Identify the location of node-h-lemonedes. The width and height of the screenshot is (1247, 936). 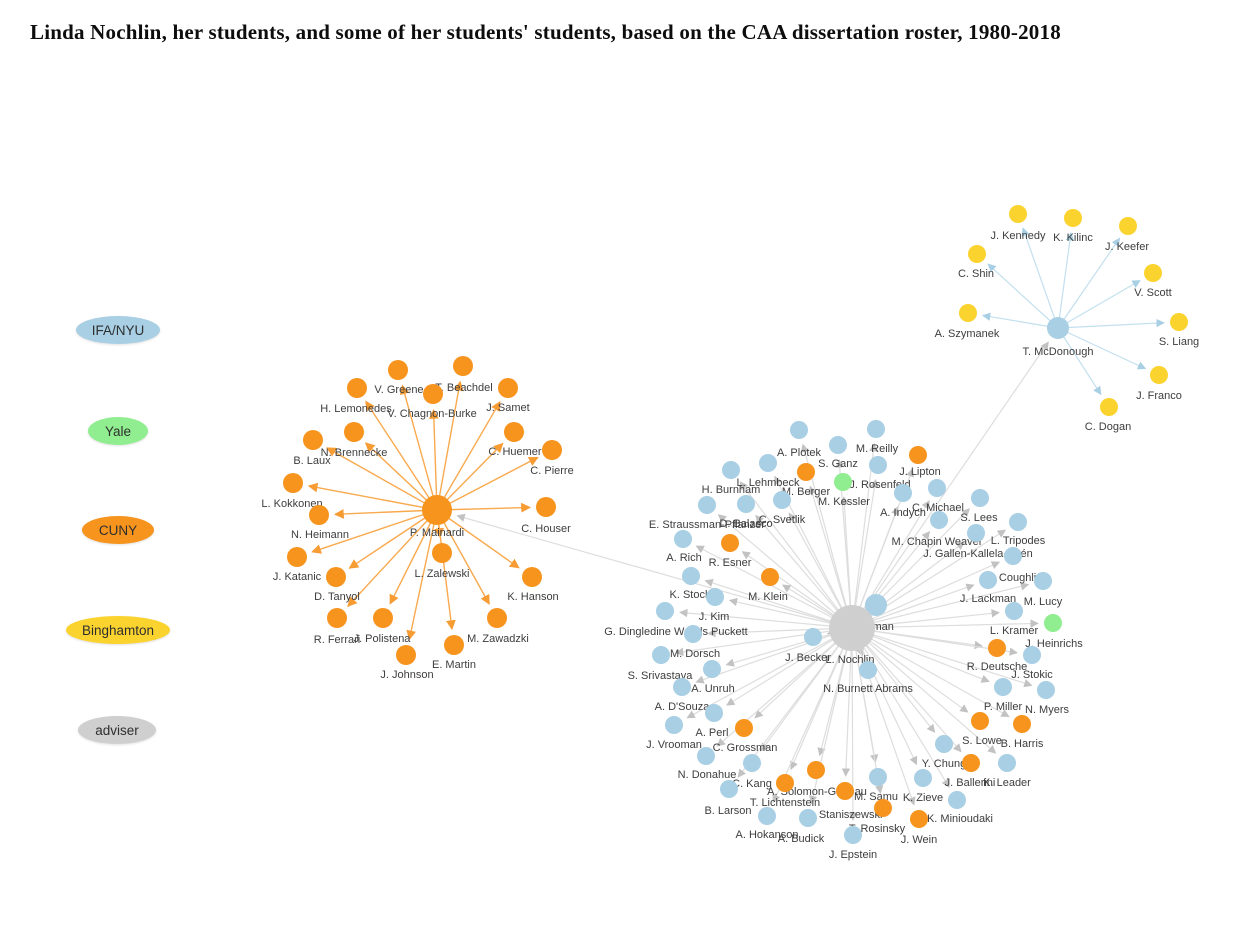
(357, 388).